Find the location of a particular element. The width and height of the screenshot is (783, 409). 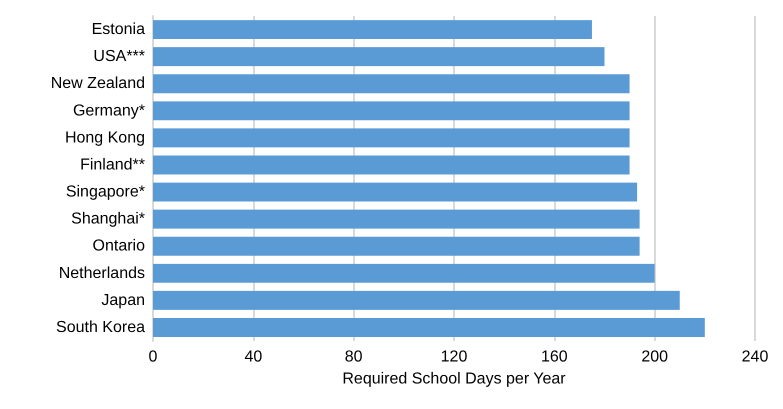

x-tick-label: 0 is located at coordinates (153, 357).